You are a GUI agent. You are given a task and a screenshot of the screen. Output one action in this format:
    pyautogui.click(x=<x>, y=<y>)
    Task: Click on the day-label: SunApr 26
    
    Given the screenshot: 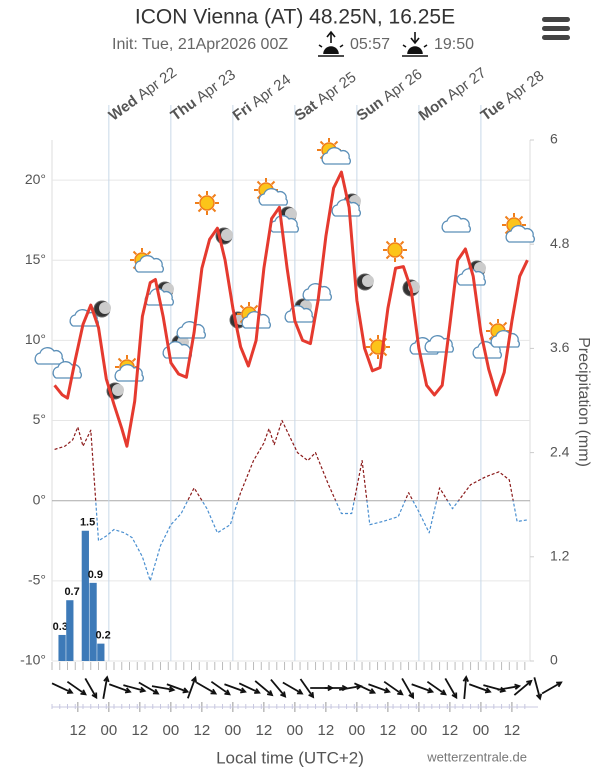 What is the action you would take?
    pyautogui.click(x=390, y=95)
    